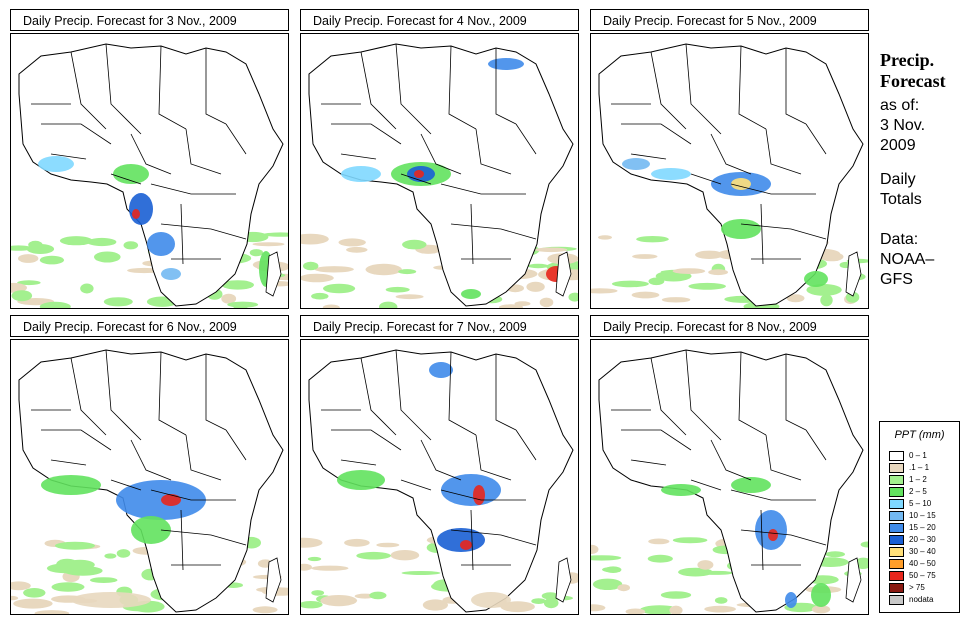  What do you see at coordinates (901, 199) in the screenshot?
I see `totals-line: Totals` at bounding box center [901, 199].